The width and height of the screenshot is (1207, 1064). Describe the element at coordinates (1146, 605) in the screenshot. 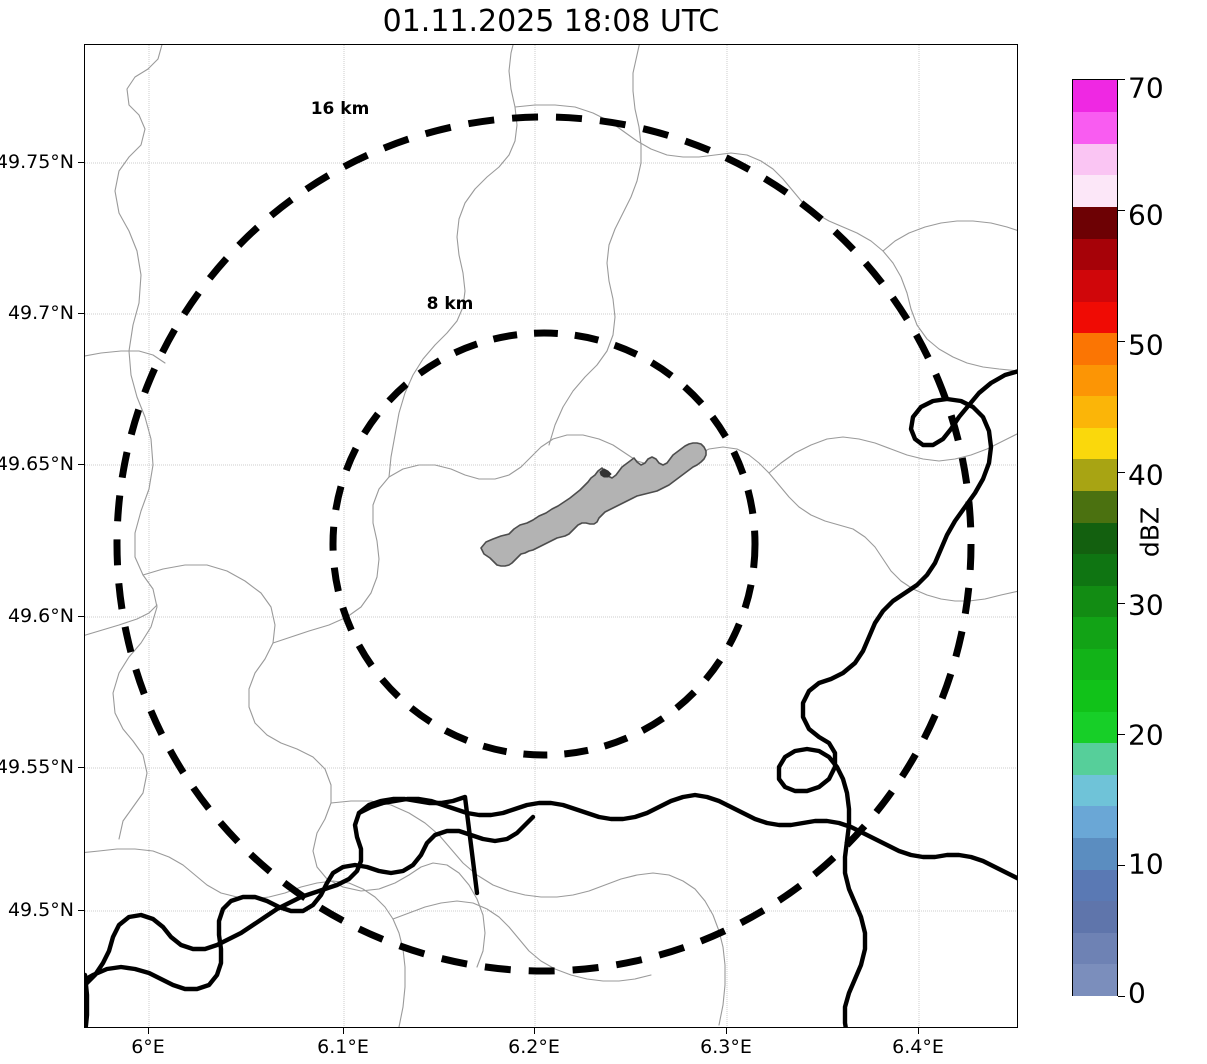

I see `colorbar-tick-label-30: 30` at that location.